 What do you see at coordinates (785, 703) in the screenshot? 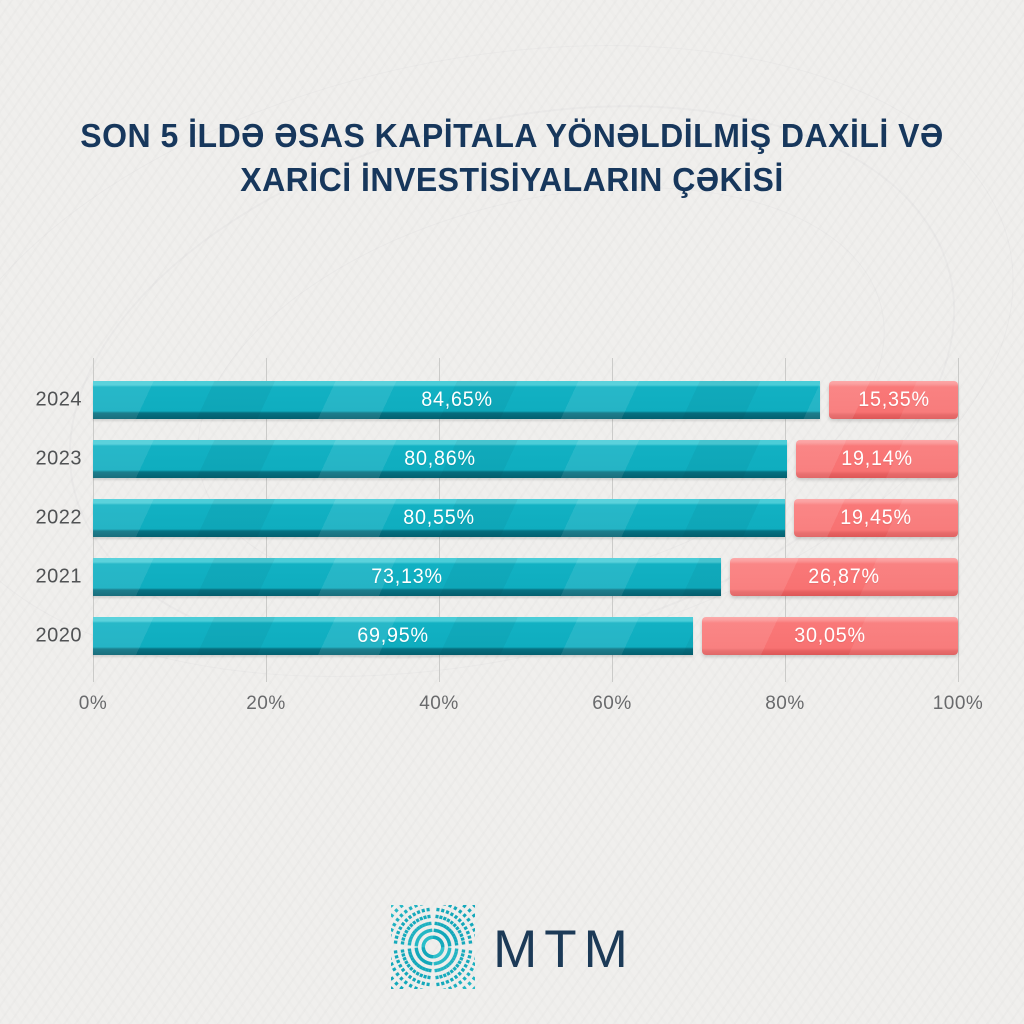
I see `x-axis-label: 80%` at bounding box center [785, 703].